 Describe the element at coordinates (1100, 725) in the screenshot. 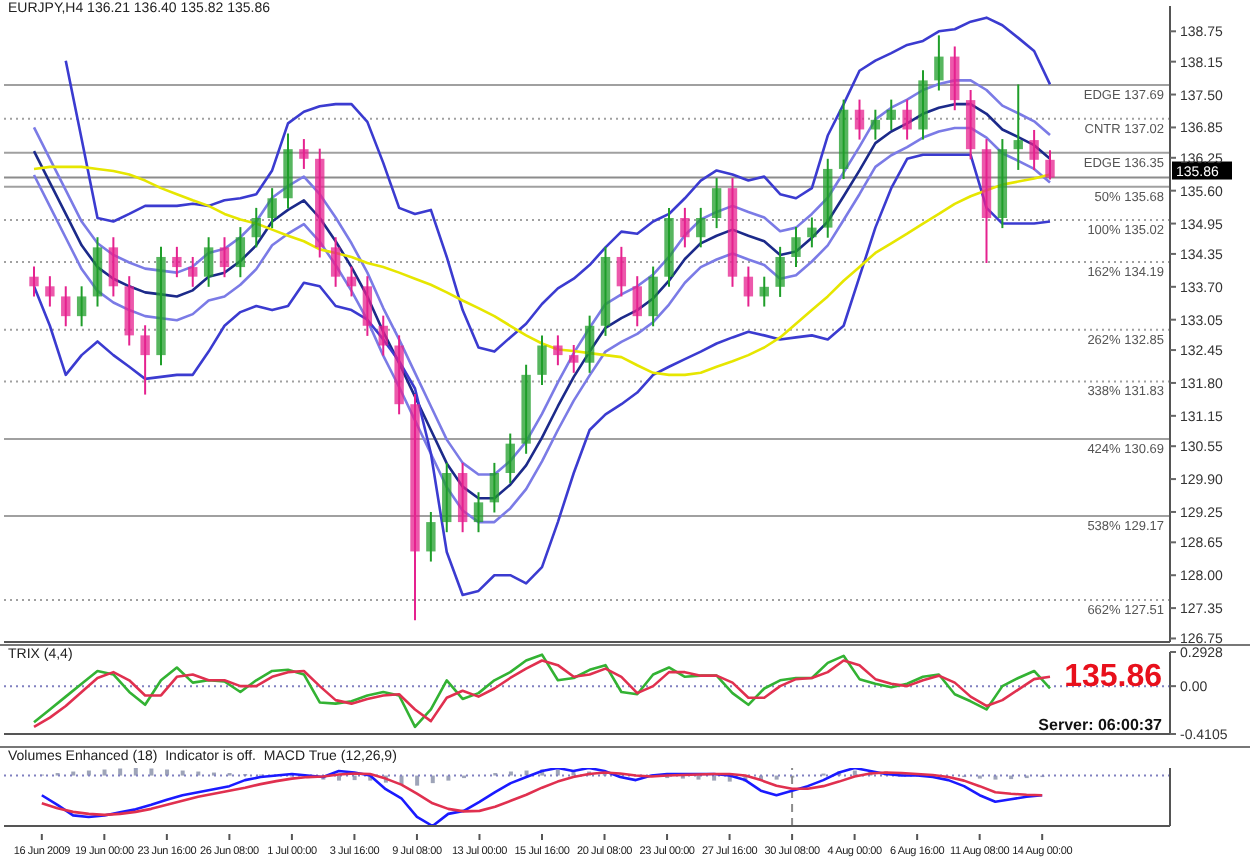

I see `annotation: Server: 06:00:37` at that location.